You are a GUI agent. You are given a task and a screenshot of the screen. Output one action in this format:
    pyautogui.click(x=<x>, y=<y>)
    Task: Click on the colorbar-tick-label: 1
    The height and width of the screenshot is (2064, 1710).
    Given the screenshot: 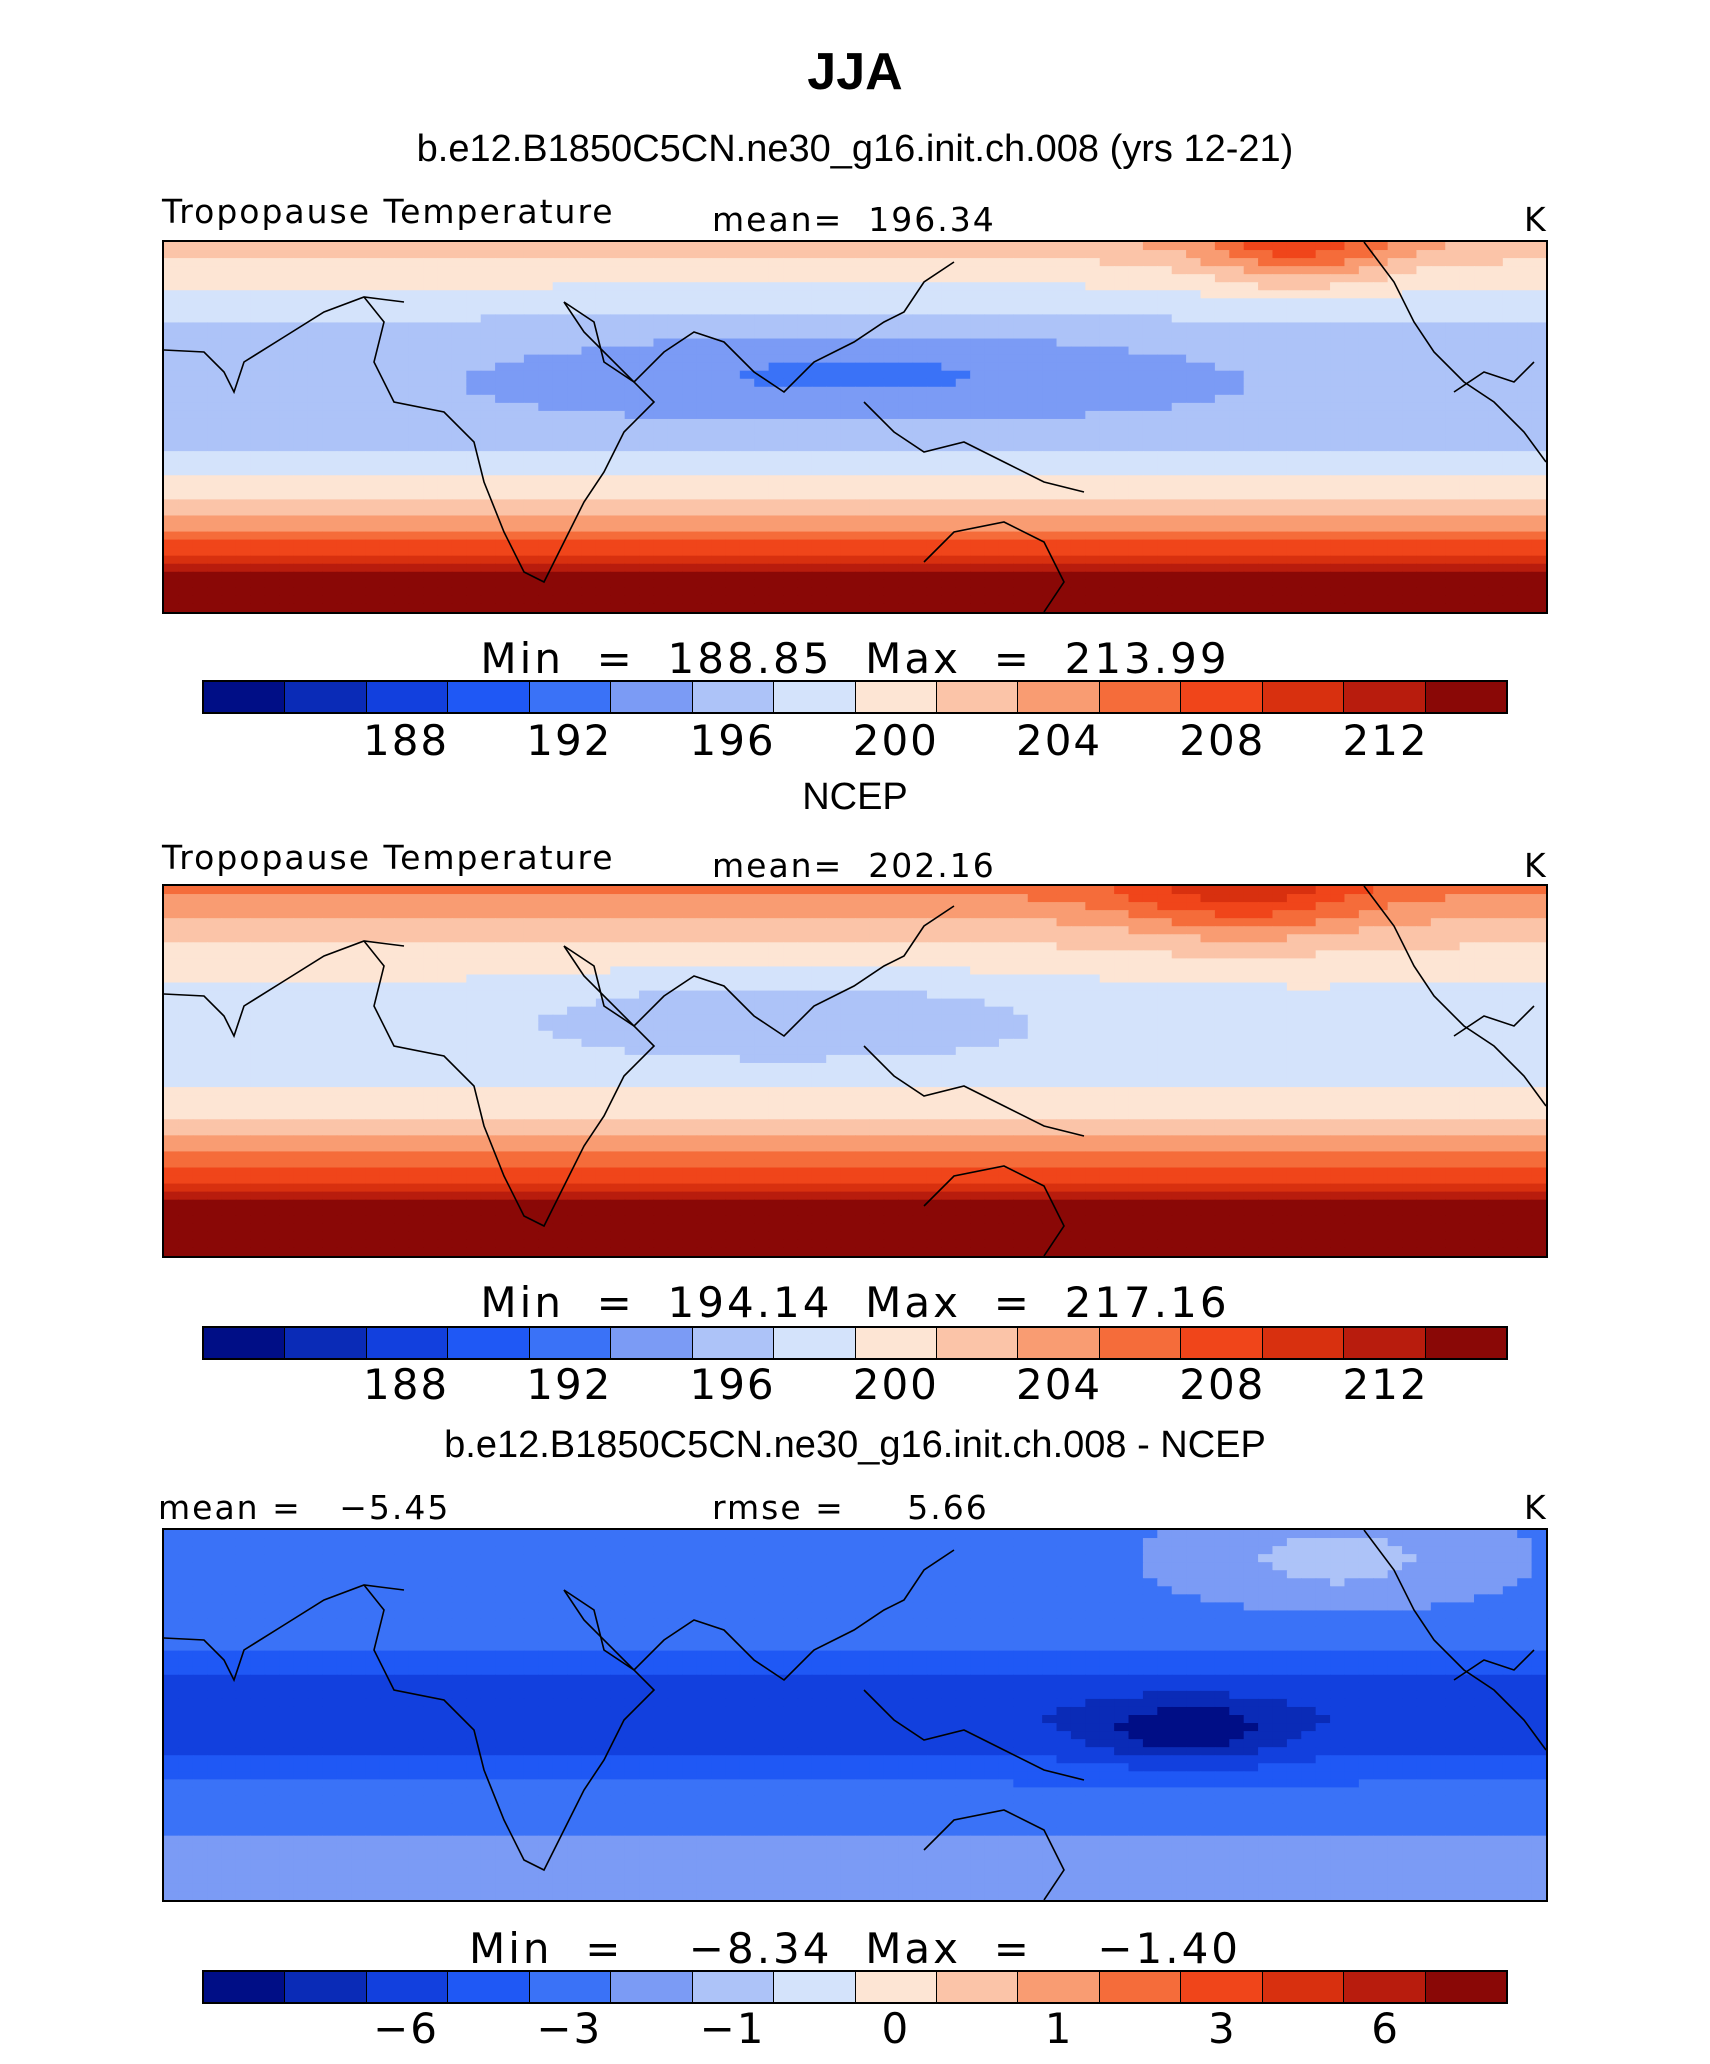 What is the action you would take?
    pyautogui.click(x=1059, y=2028)
    